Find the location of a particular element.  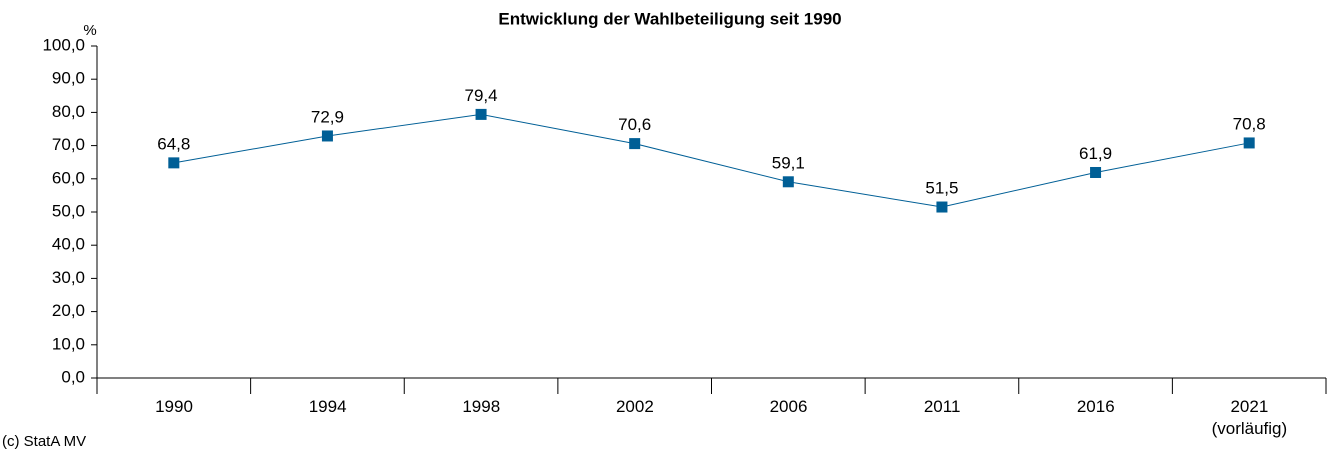

x-tick-label: 2016 is located at coordinates (1095, 406).